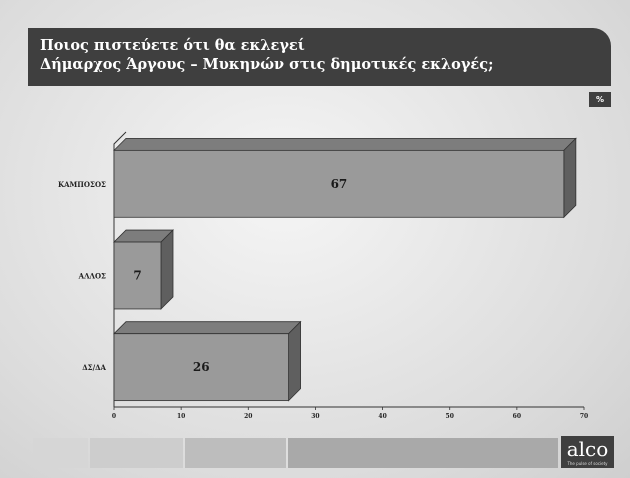  I want to click on category-label: ΑΛΛΟΣ, so click(92, 276).